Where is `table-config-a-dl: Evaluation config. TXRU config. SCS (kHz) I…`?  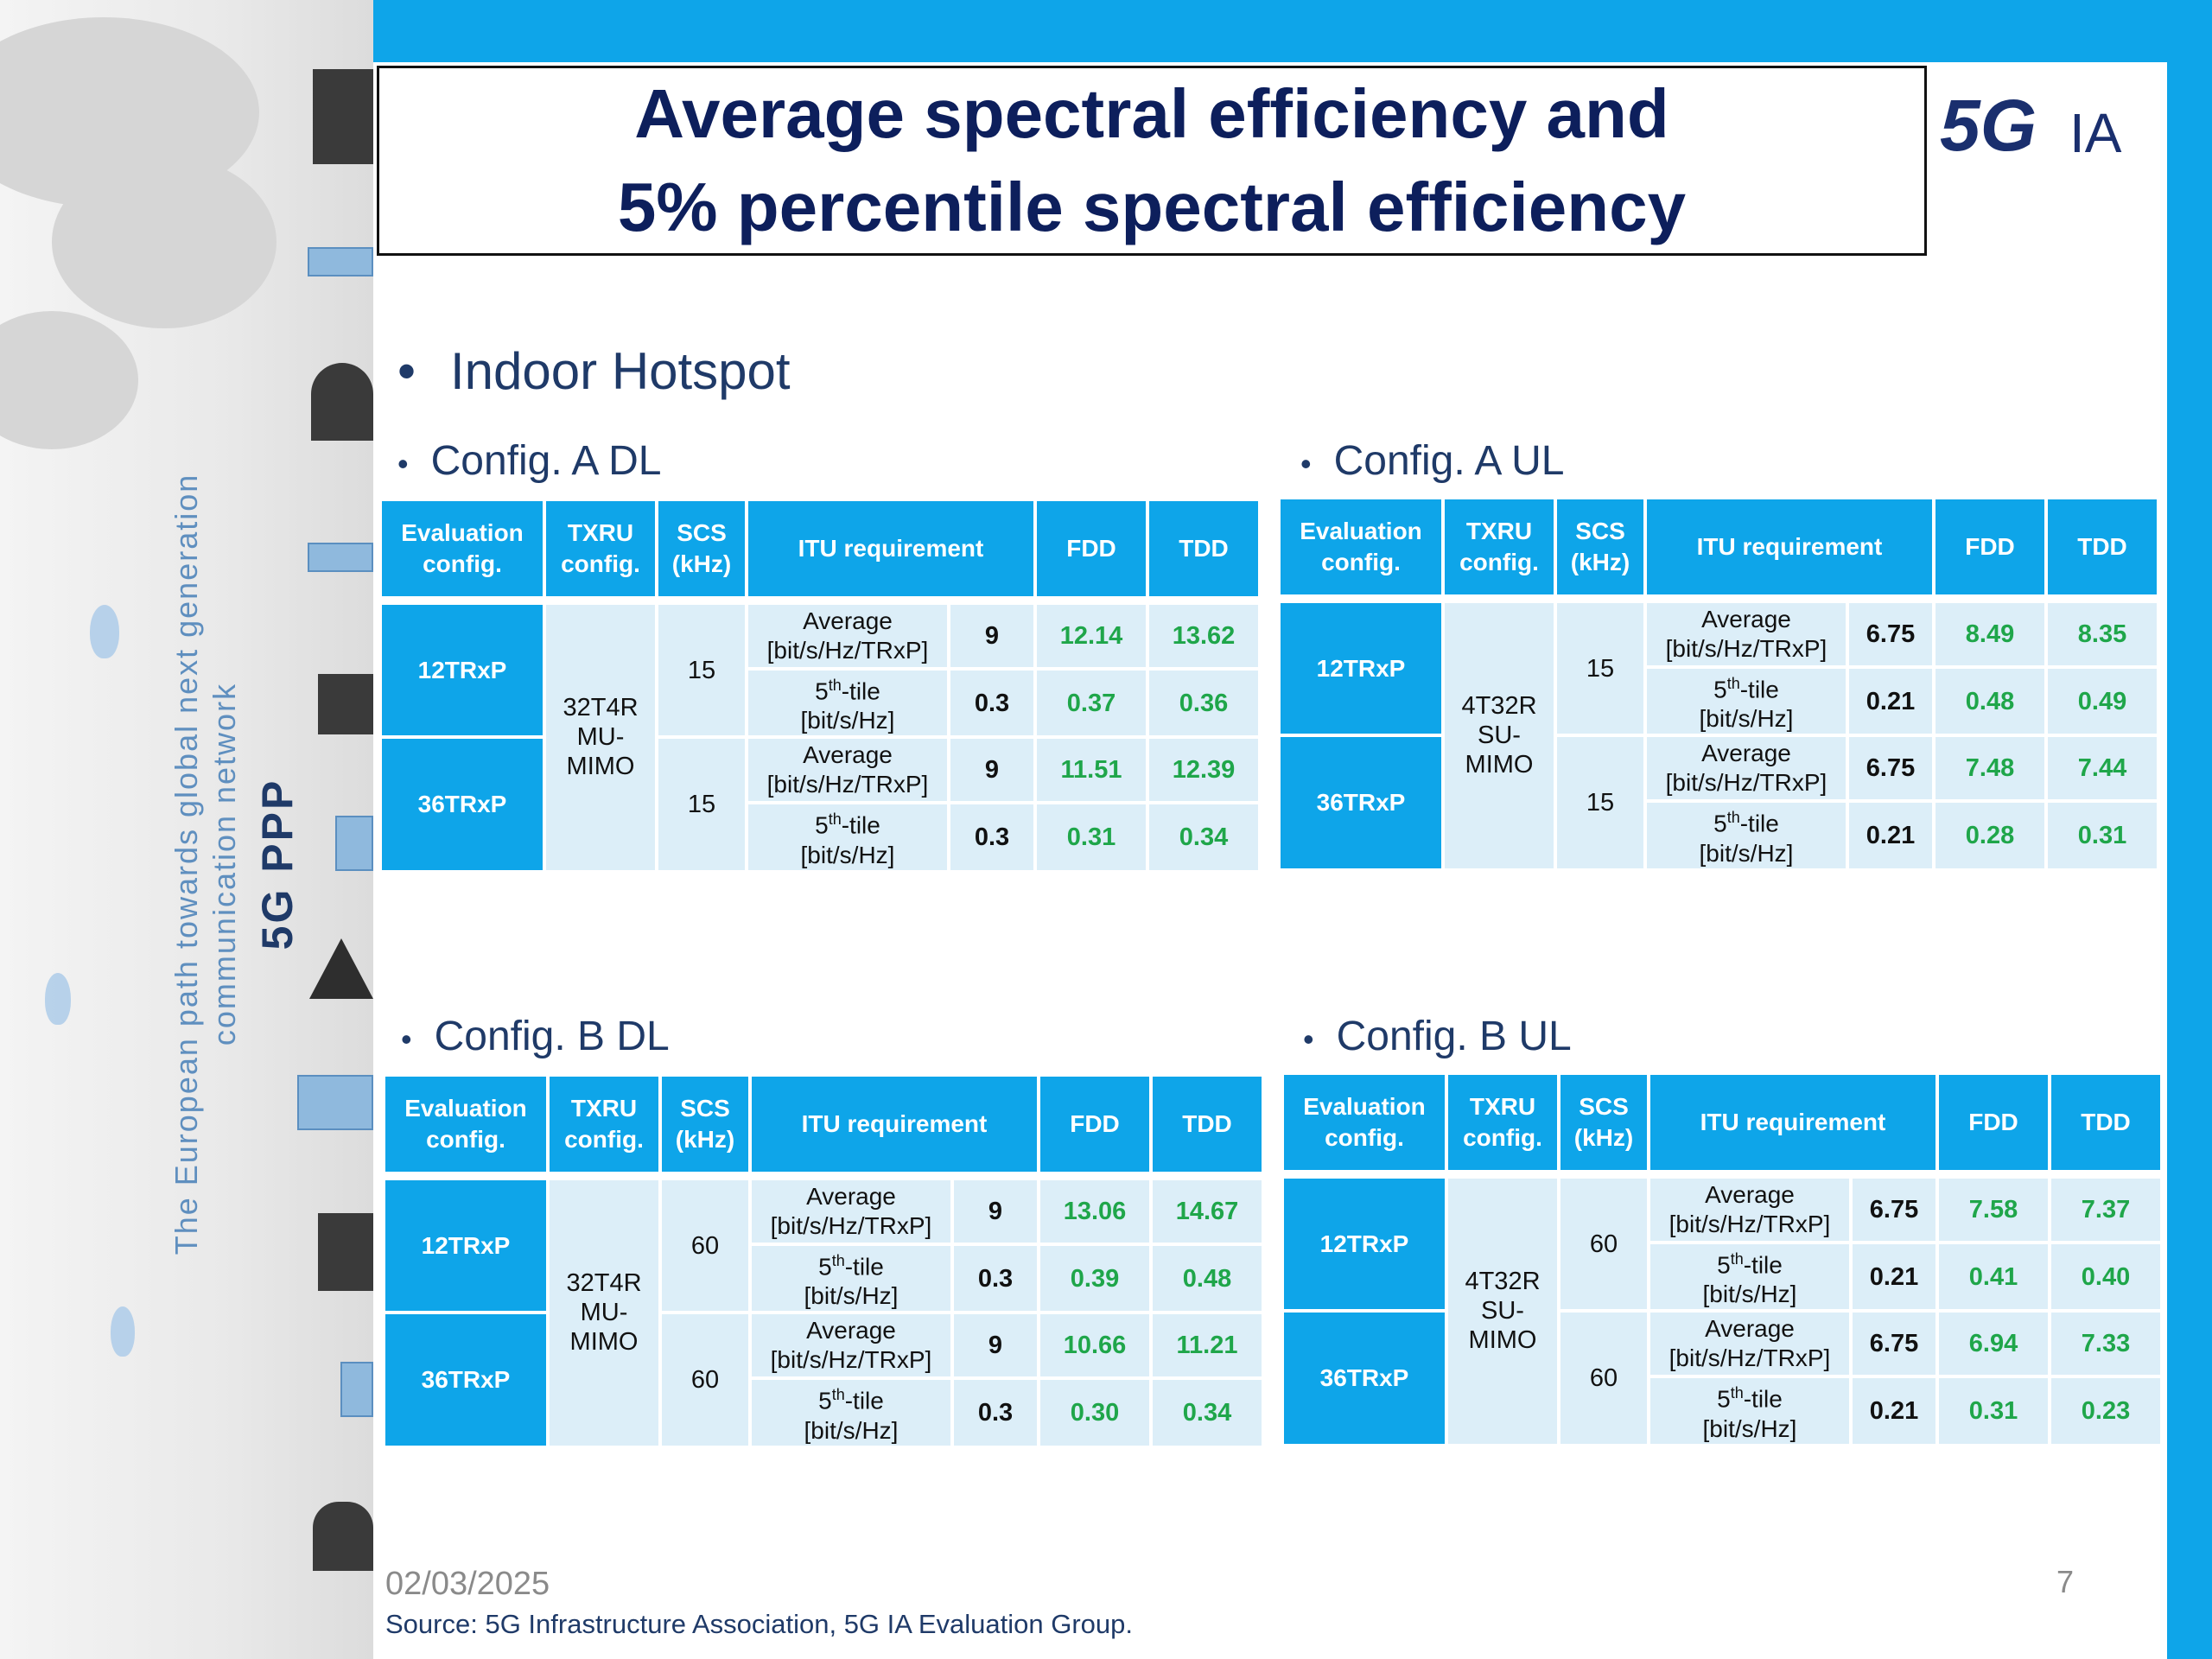 table-config-a-dl: Evaluation config. TXRU config. SCS (kHz) I… is located at coordinates (820, 686).